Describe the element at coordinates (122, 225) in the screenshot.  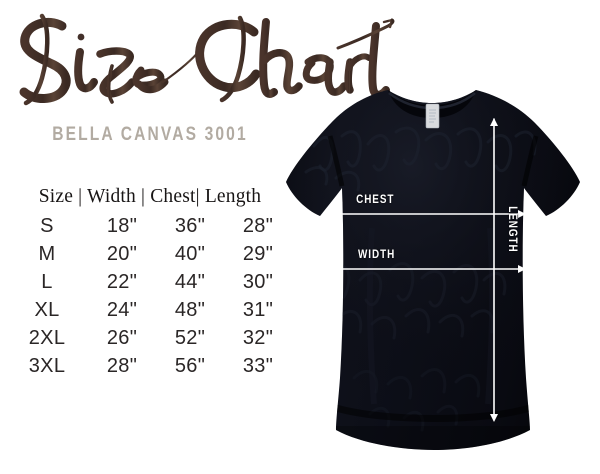
I see `cell-width: 18"` at that location.